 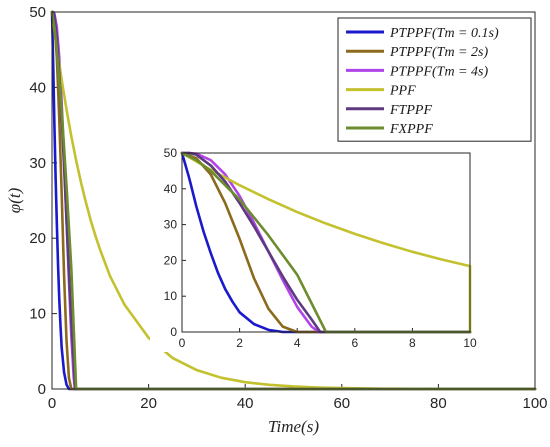 What do you see at coordinates (171, 296) in the screenshot?
I see `inset-y-tick-label: 10` at bounding box center [171, 296].